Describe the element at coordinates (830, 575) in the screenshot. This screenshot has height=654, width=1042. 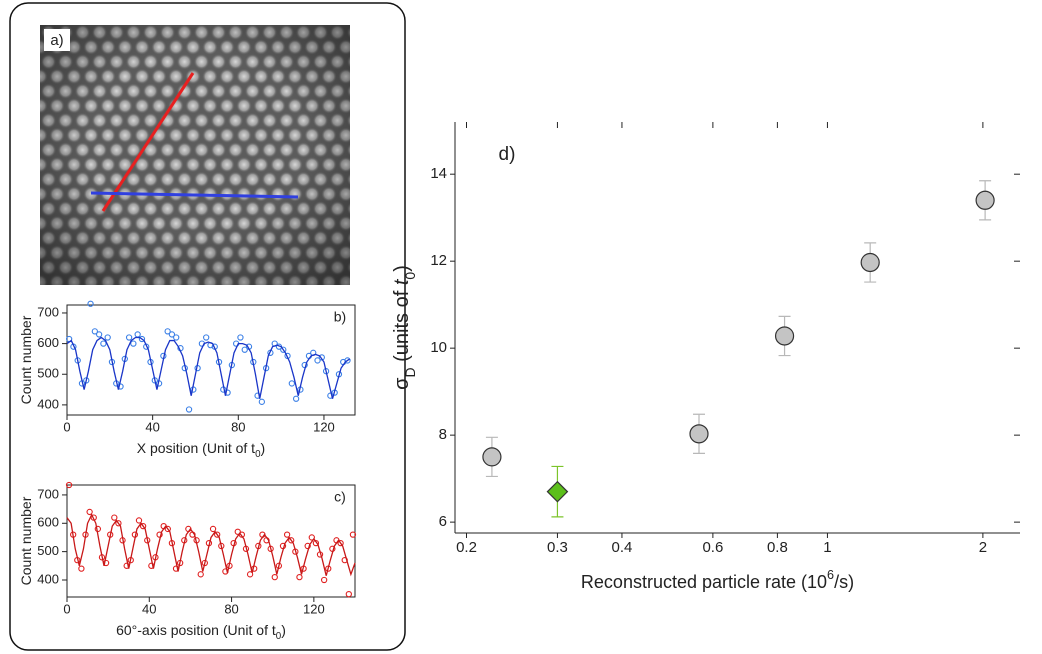
I see `label-part: 6` at that location.